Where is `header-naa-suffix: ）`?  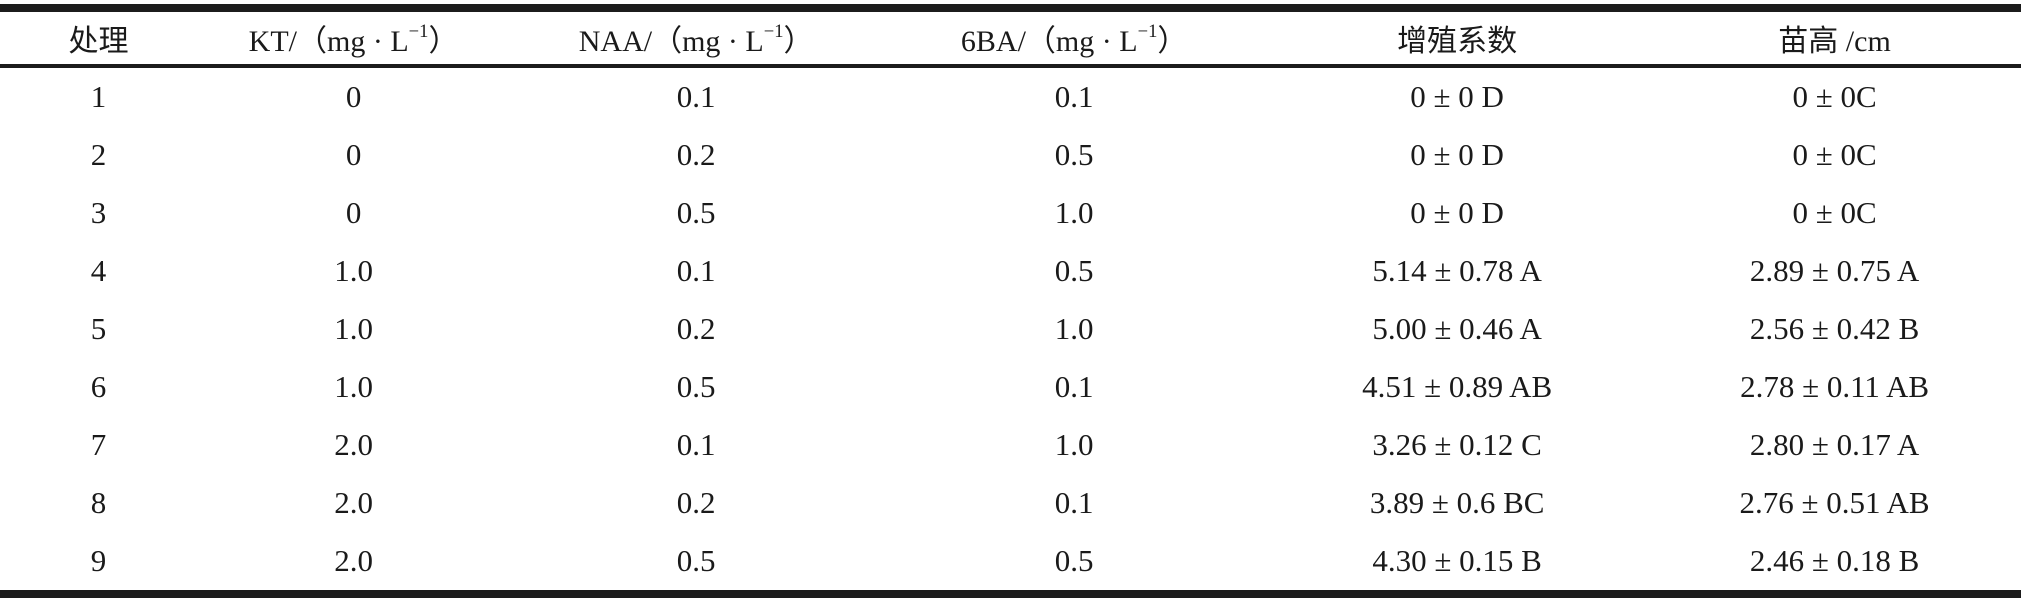 header-naa-suffix: ） is located at coordinates (798, 41).